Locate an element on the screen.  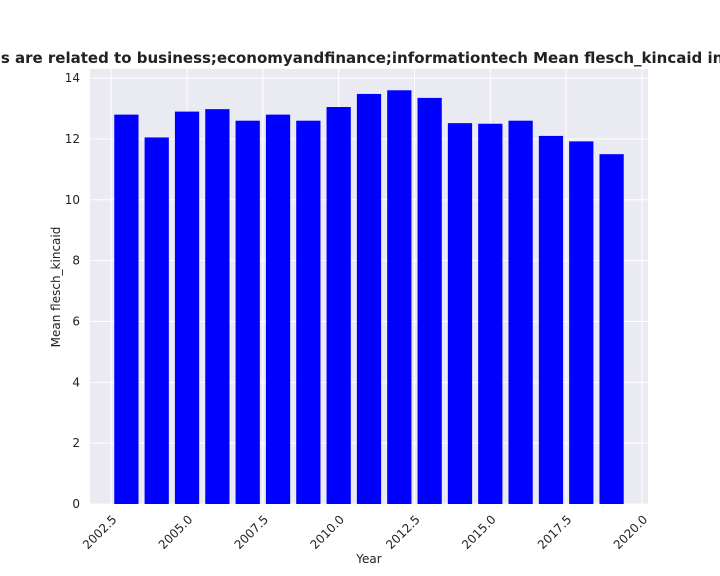
y-tick-label: 2 is located at coordinates (76, 443).